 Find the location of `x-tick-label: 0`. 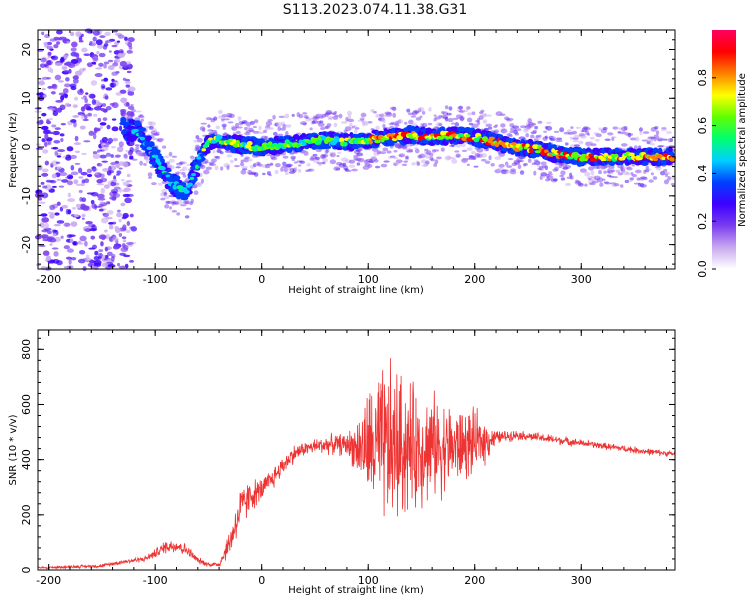

x-tick-label: 0 is located at coordinates (261, 279).